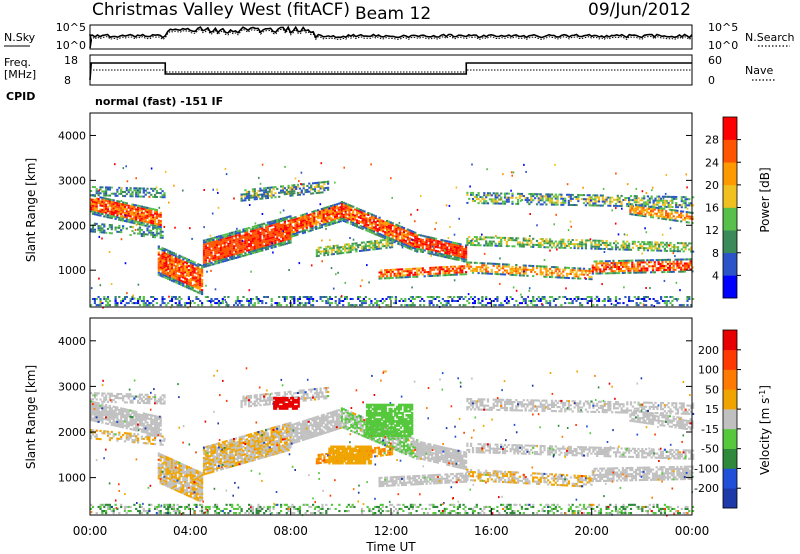  What do you see at coordinates (723, 27) in the screenshot?
I see `sky-tick-right-high: 10^5` at bounding box center [723, 27].